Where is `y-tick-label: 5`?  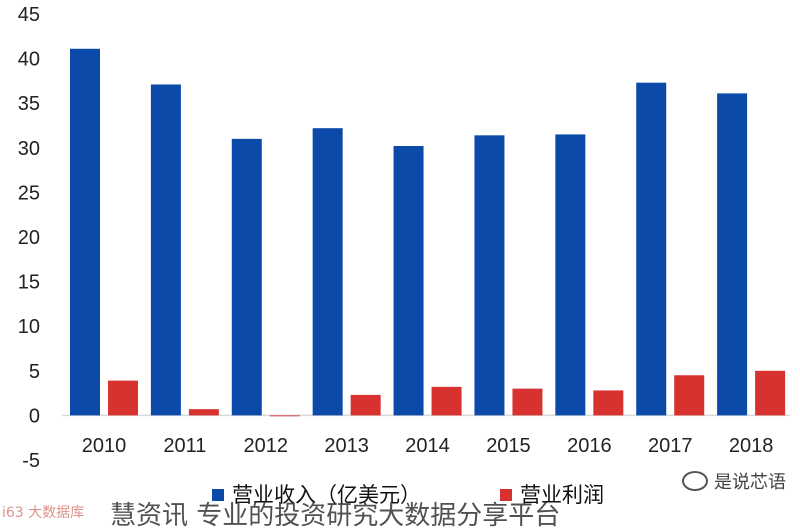
y-tick-label: 5 is located at coordinates (34, 372).